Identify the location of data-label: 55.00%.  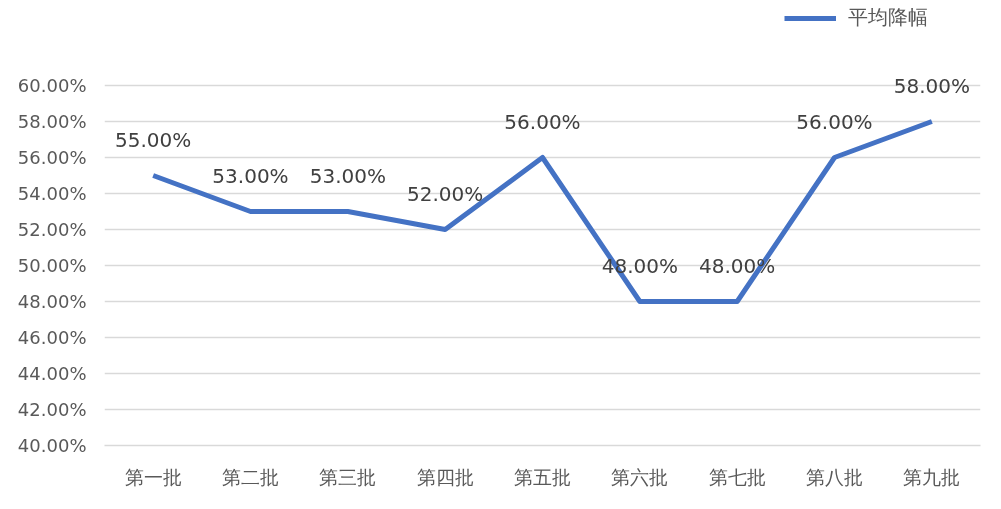
(153, 139).